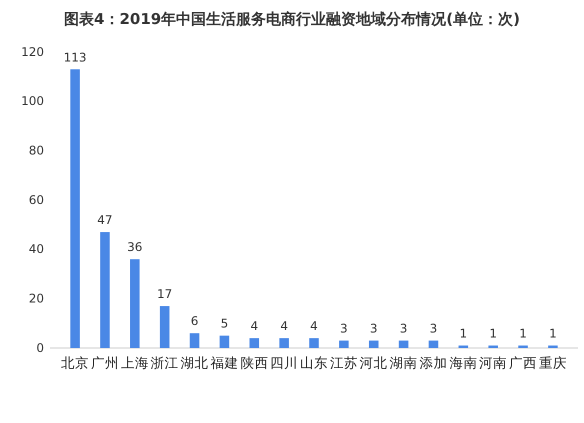  What do you see at coordinates (314, 364) in the screenshot?
I see `x-tick-label: 山东` at bounding box center [314, 364].